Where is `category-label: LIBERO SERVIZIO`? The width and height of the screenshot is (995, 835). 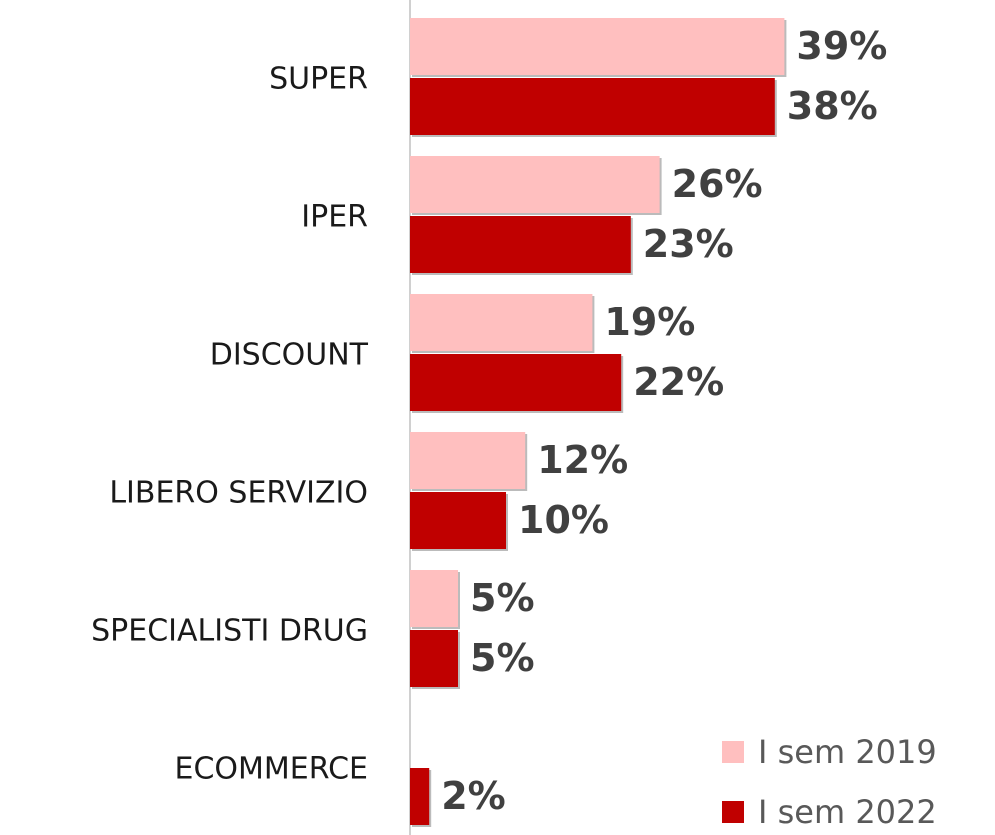
category-label: LIBERO SERVIZIO is located at coordinates (238, 493).